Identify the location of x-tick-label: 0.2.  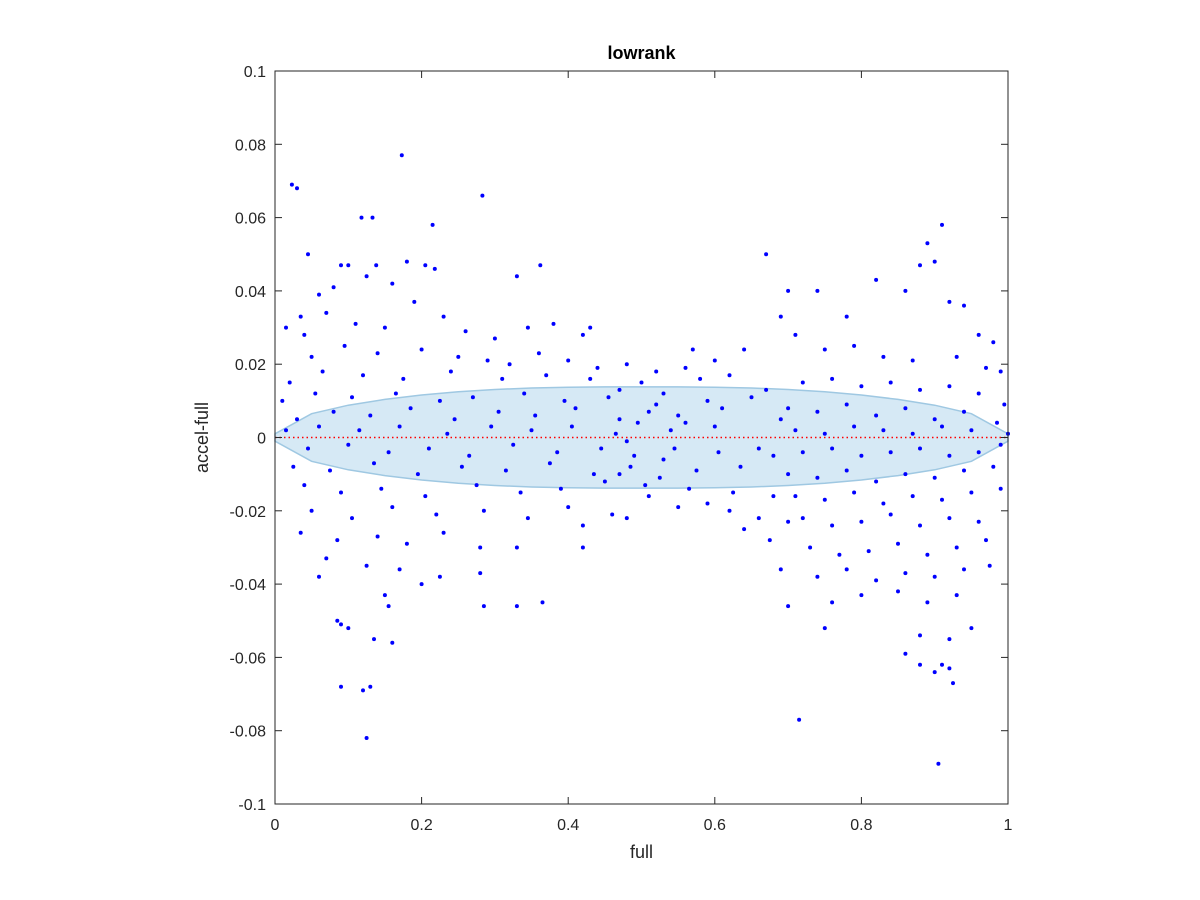
(421, 825).